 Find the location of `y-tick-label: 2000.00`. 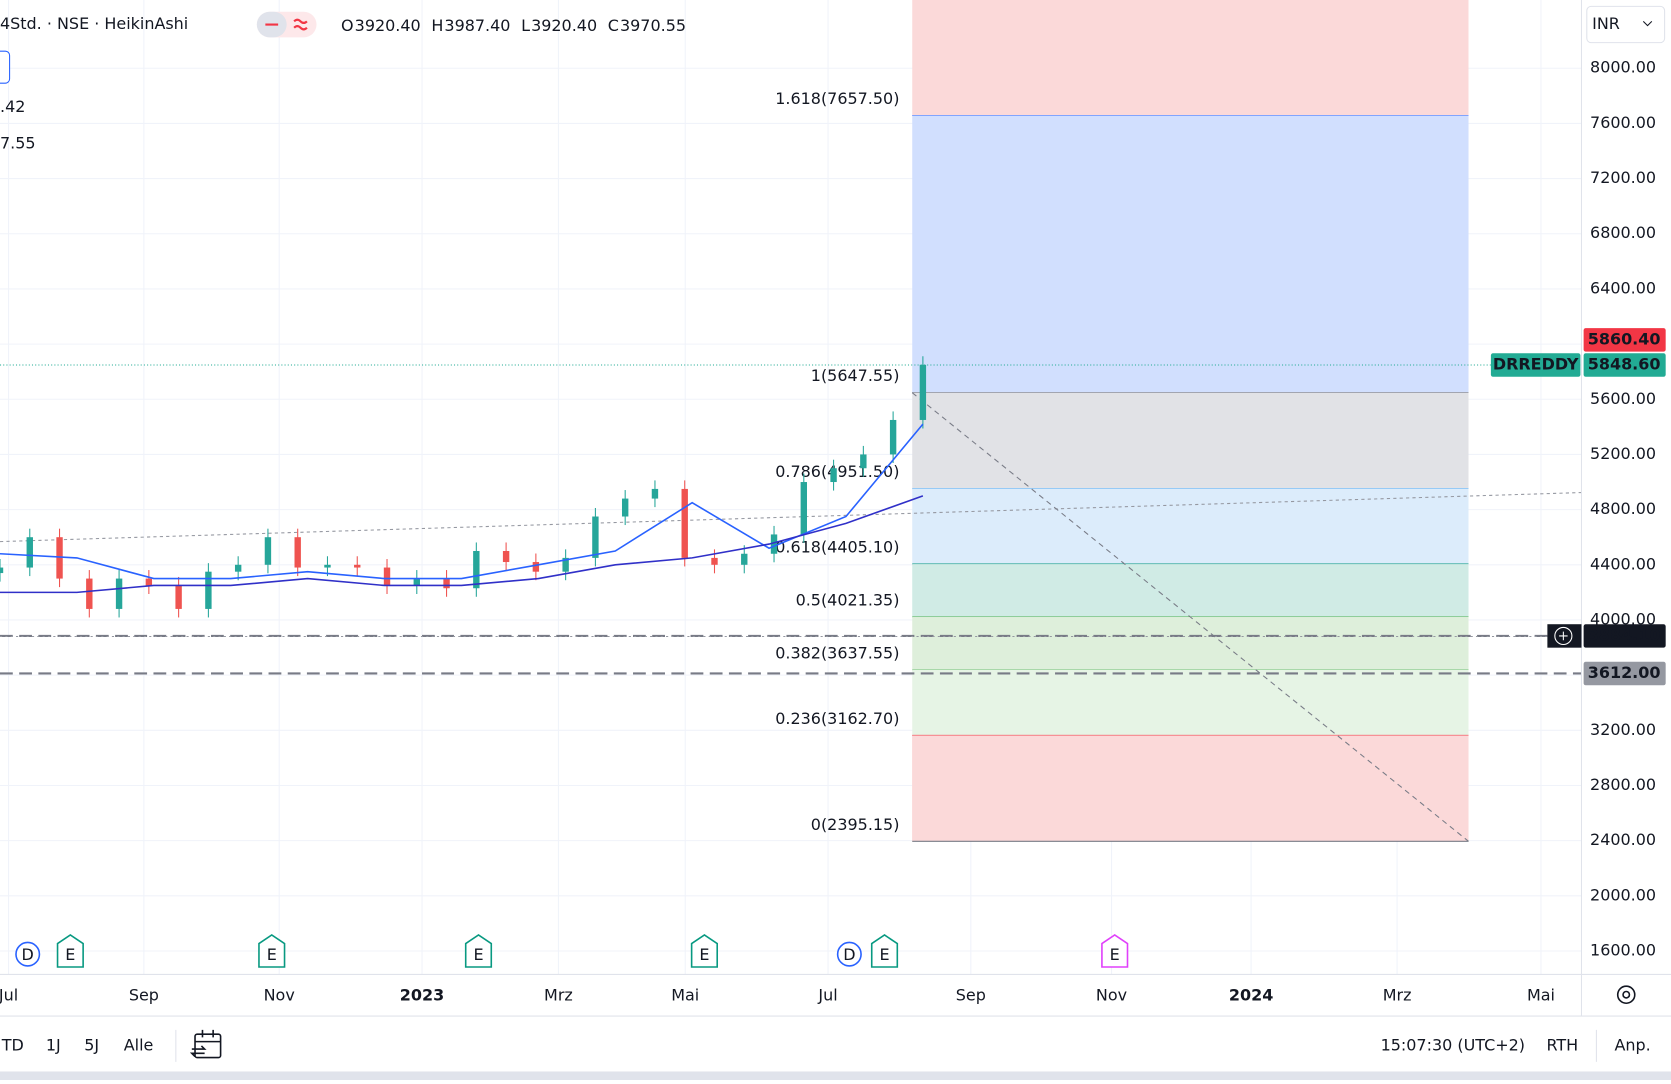

y-tick-label: 2000.00 is located at coordinates (1623, 894).